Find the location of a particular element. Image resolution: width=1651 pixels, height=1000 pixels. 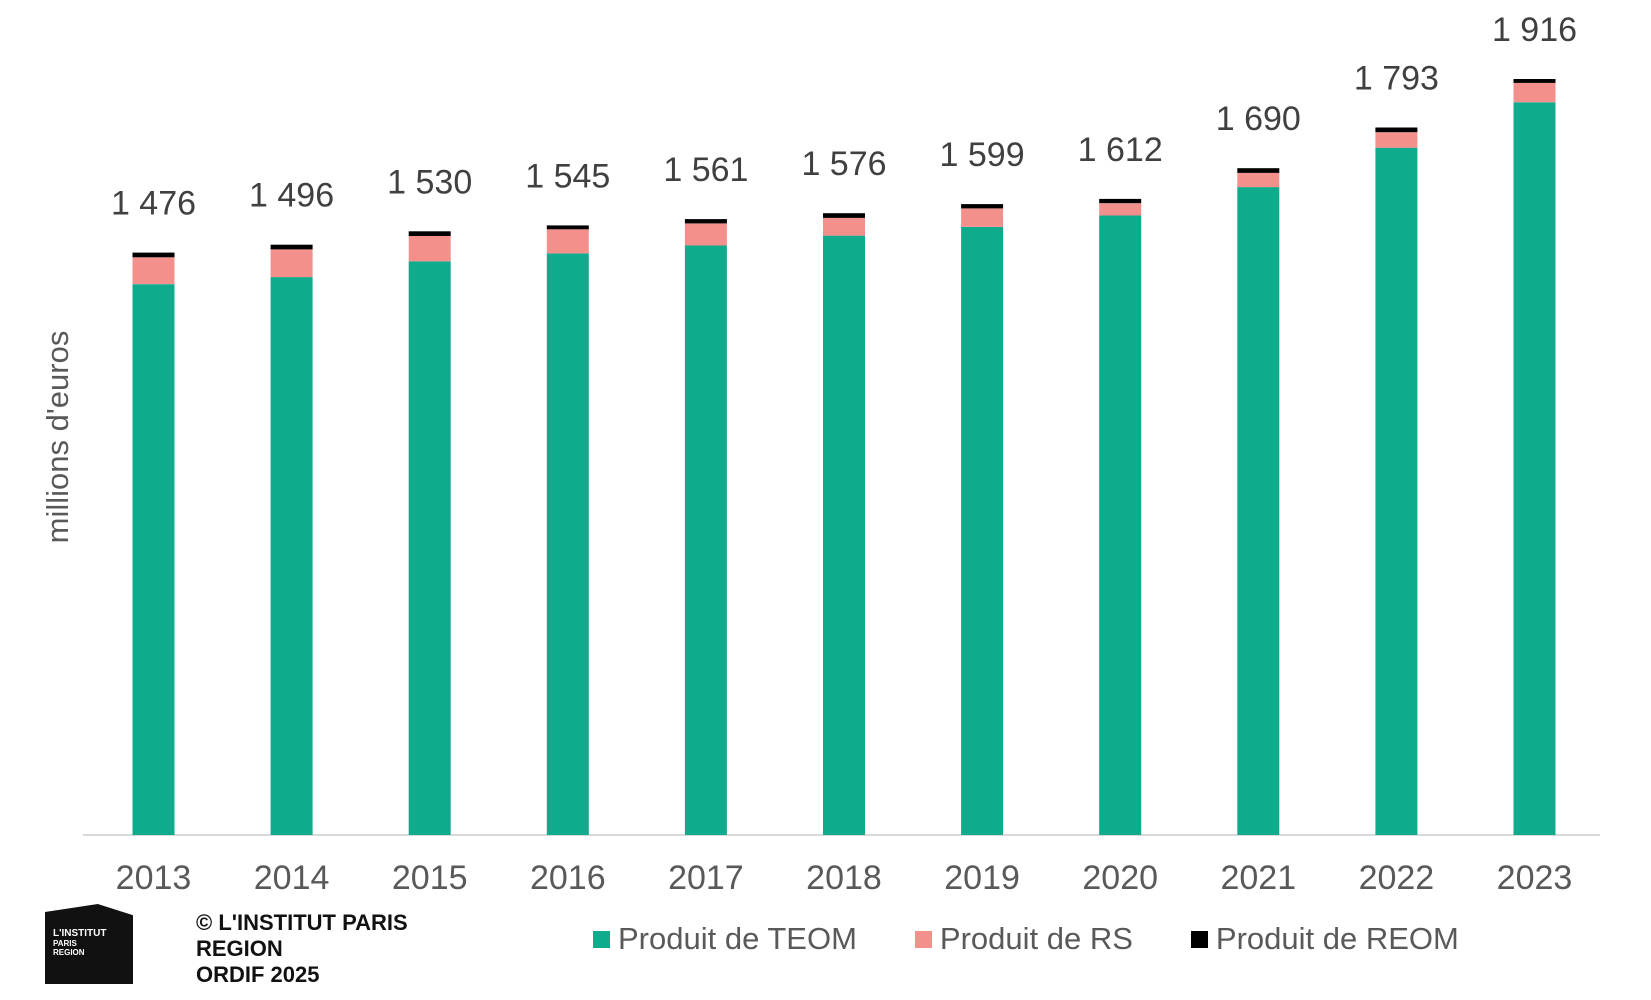

bar-produit-de-teom-2021 is located at coordinates (1258, 511).